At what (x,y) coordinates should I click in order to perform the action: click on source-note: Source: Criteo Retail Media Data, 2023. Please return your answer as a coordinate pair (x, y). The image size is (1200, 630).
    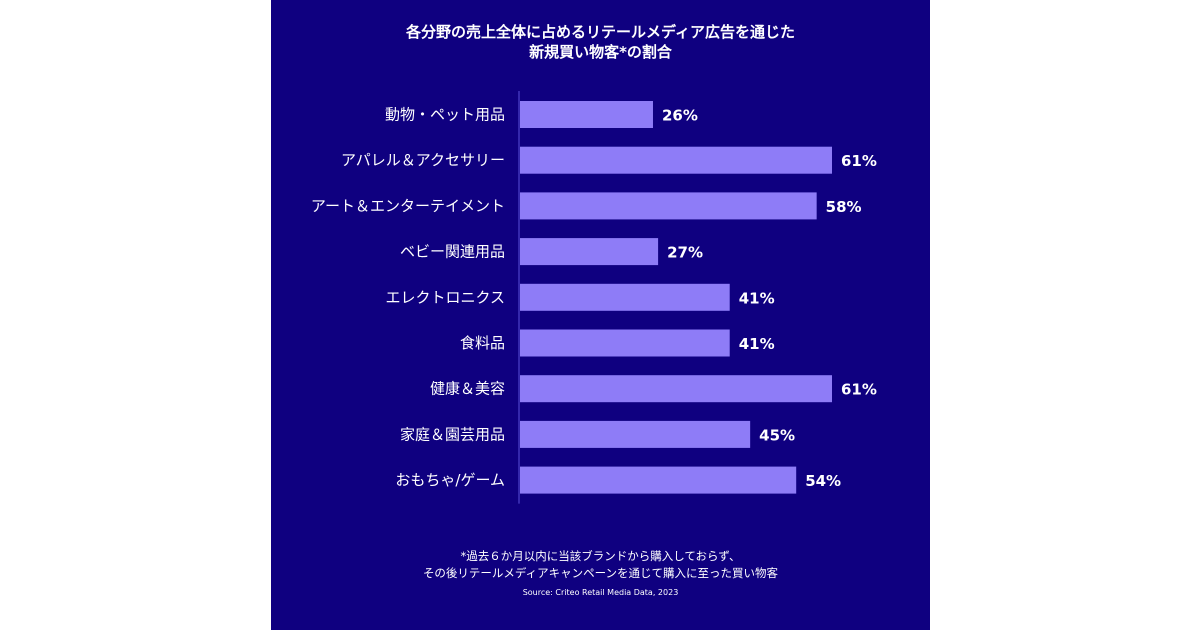
    Looking at the image, I should click on (600, 592).